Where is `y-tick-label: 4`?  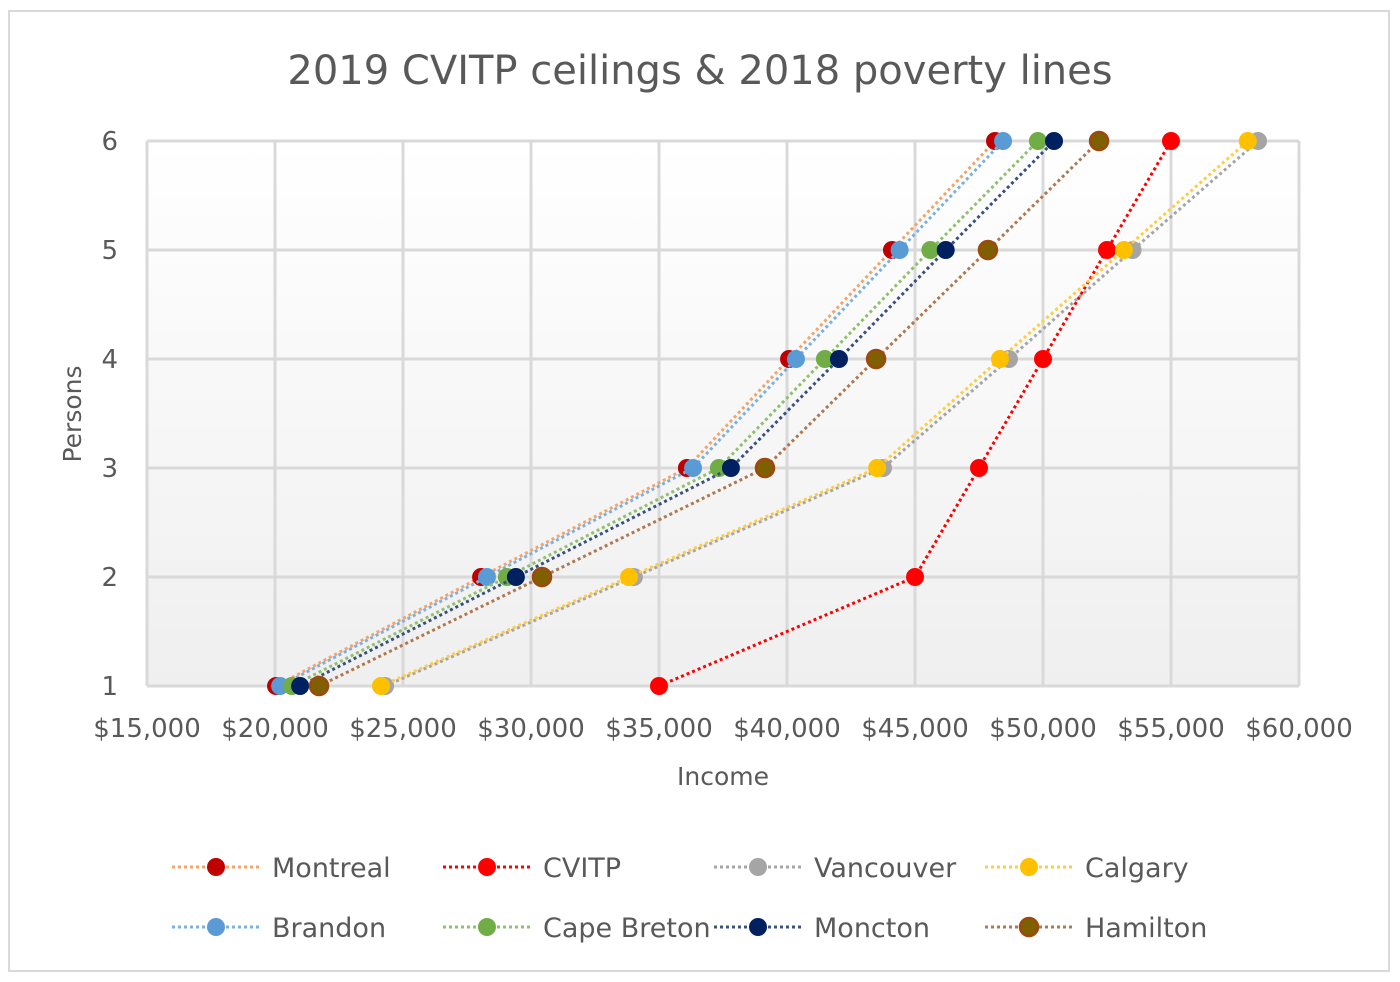 y-tick-label: 4 is located at coordinates (109, 360).